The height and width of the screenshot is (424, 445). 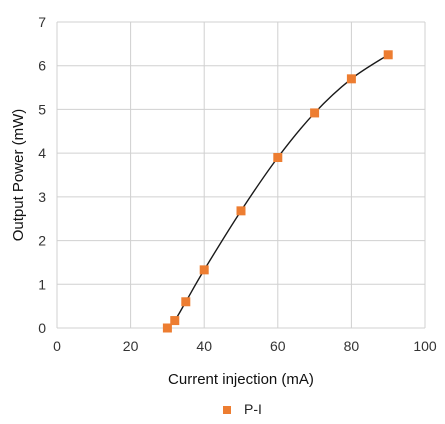 I want to click on y-tick-label: 4, so click(x=42, y=153).